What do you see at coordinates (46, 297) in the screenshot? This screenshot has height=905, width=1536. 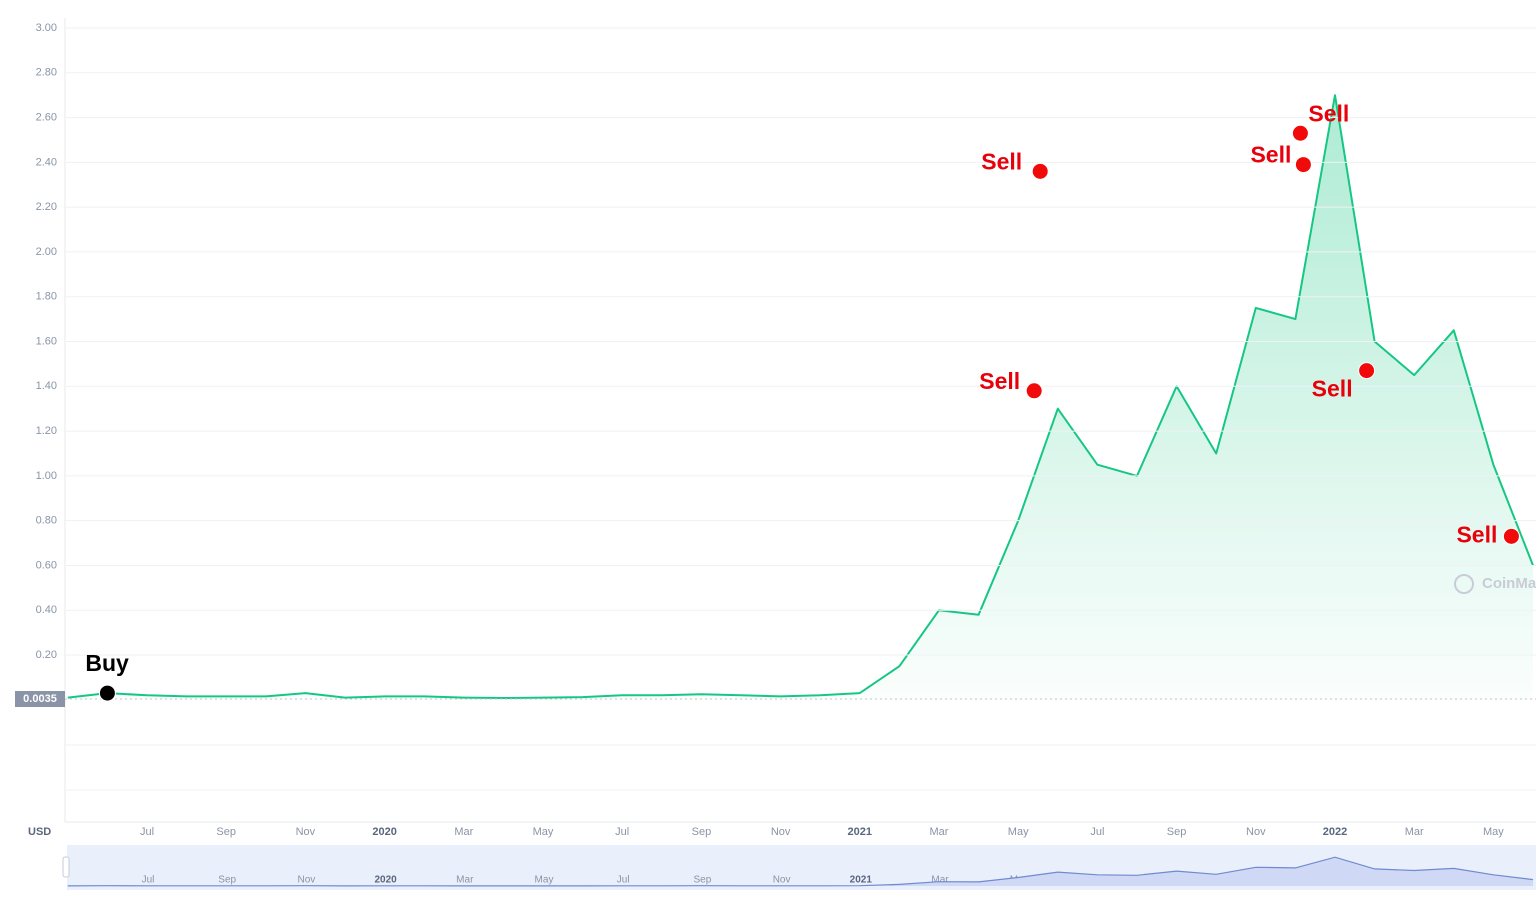 I see `y-tick-label: 1.80` at bounding box center [46, 297].